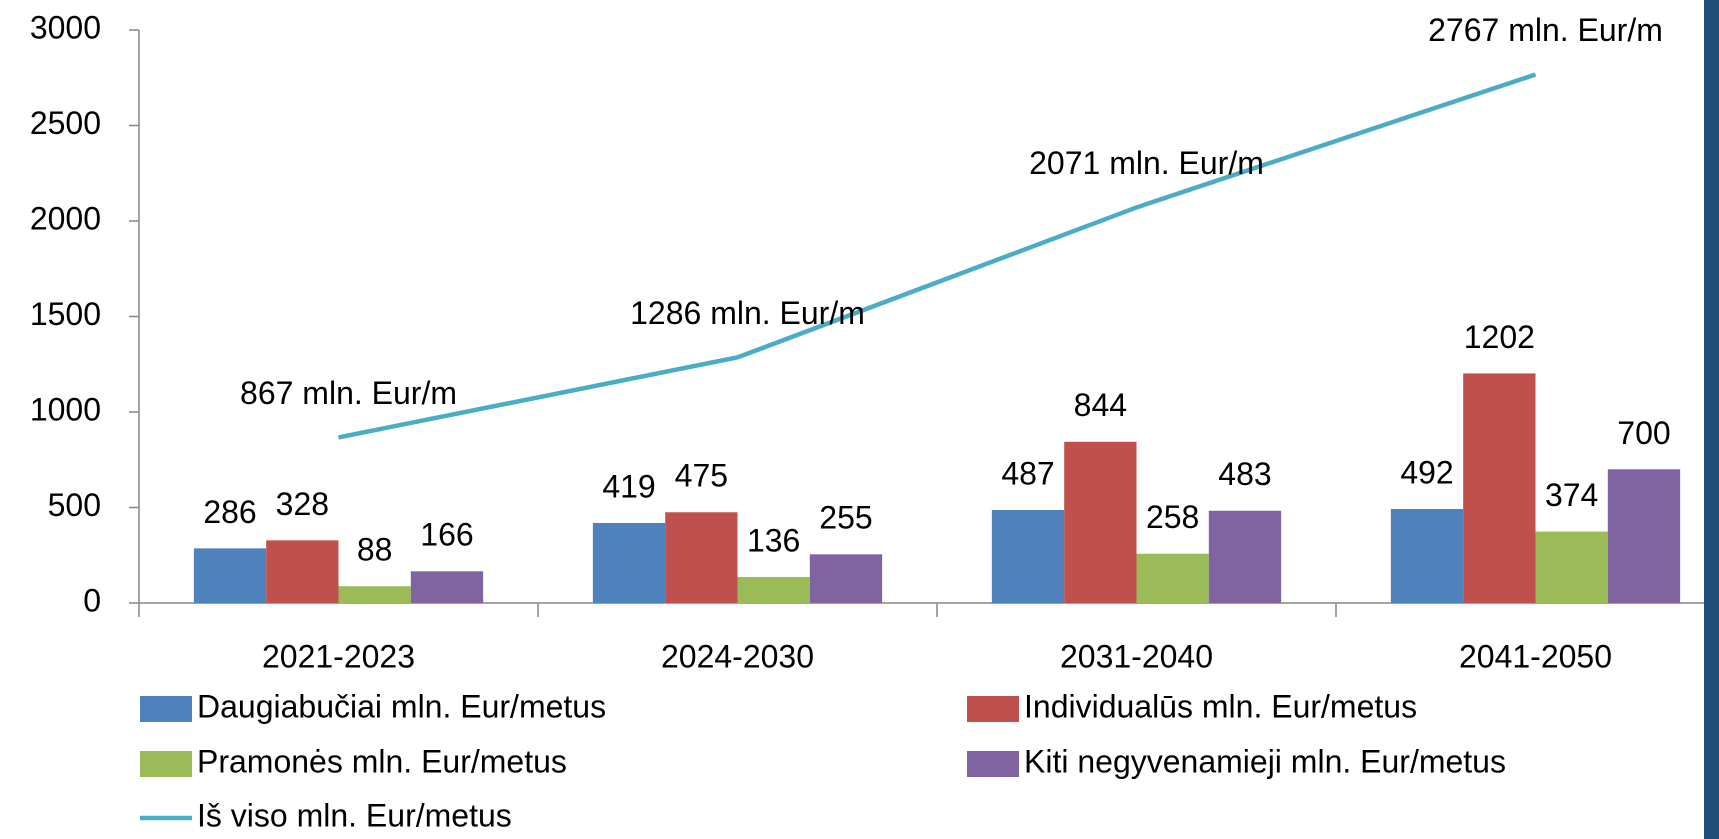 This screenshot has width=1719, height=839. I want to click on bar-data-label: 286, so click(229, 512).